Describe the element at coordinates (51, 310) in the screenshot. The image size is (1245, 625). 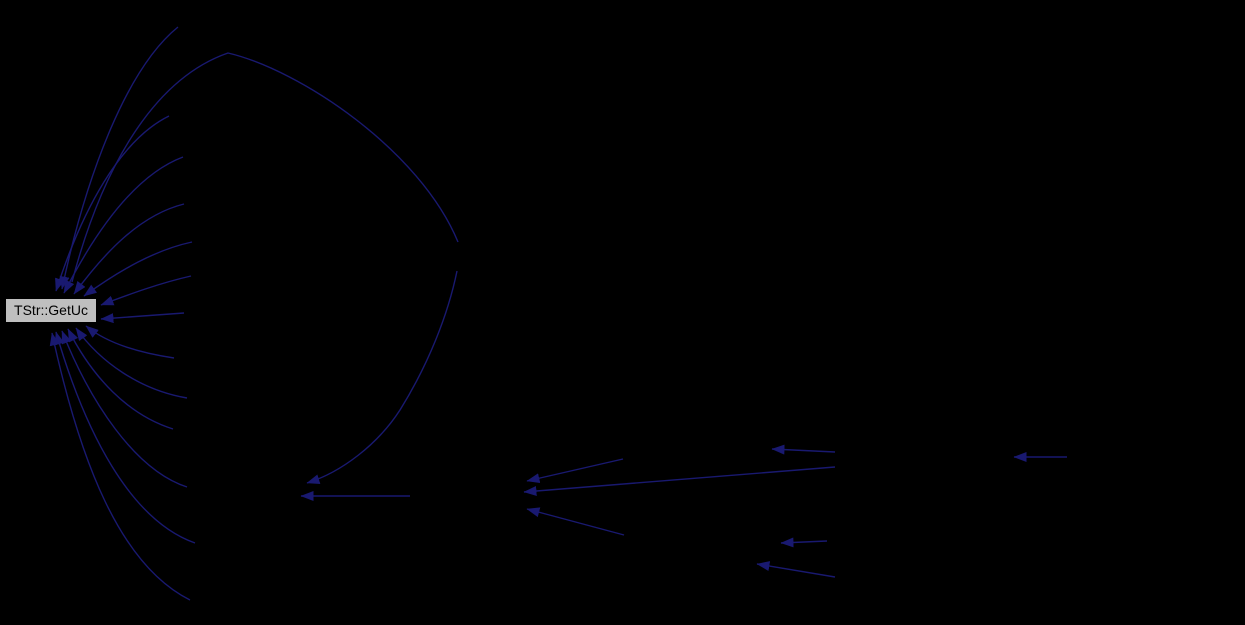
I see `node-tstr-getuc: TStr::GetUc` at that location.